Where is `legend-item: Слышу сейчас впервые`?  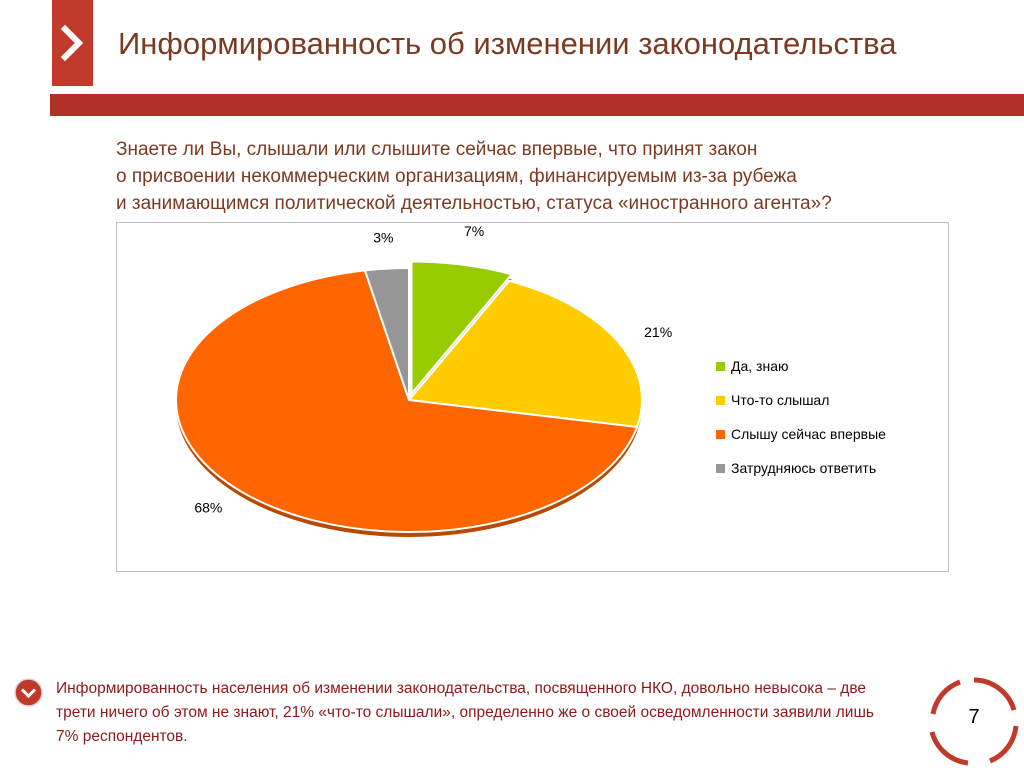
legend-item: Слышу сейчас впервые is located at coordinates (801, 434).